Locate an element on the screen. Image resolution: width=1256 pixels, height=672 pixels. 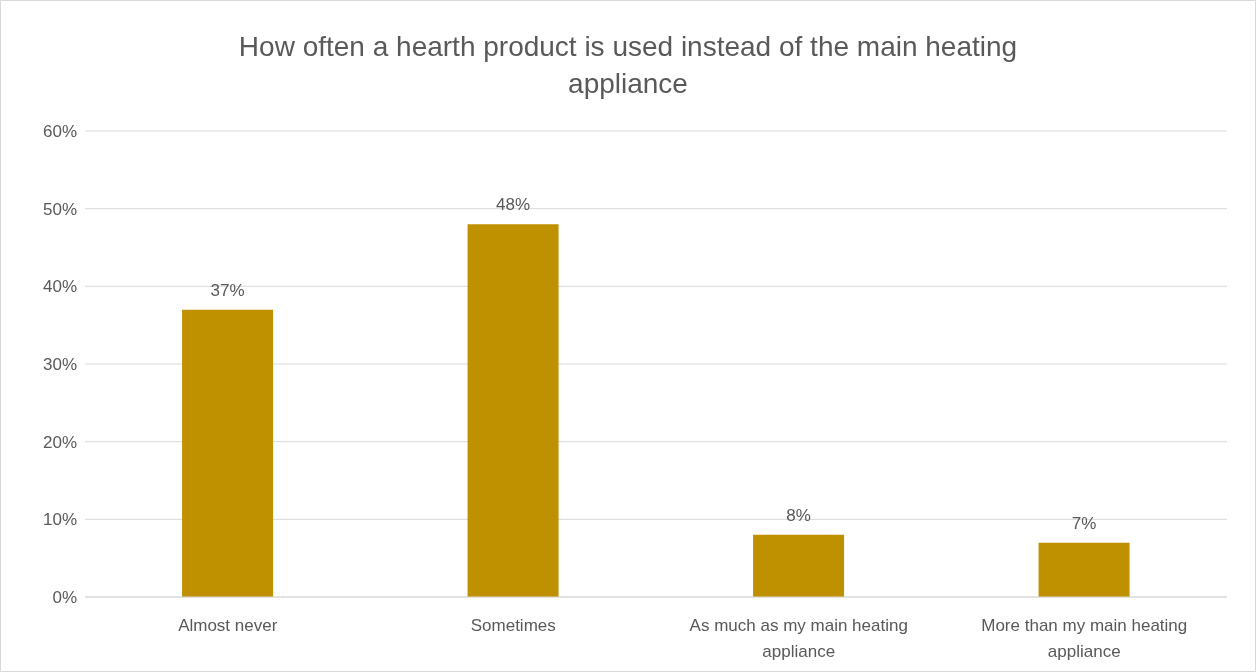
y-tick-label: 30% is located at coordinates (59, 365).